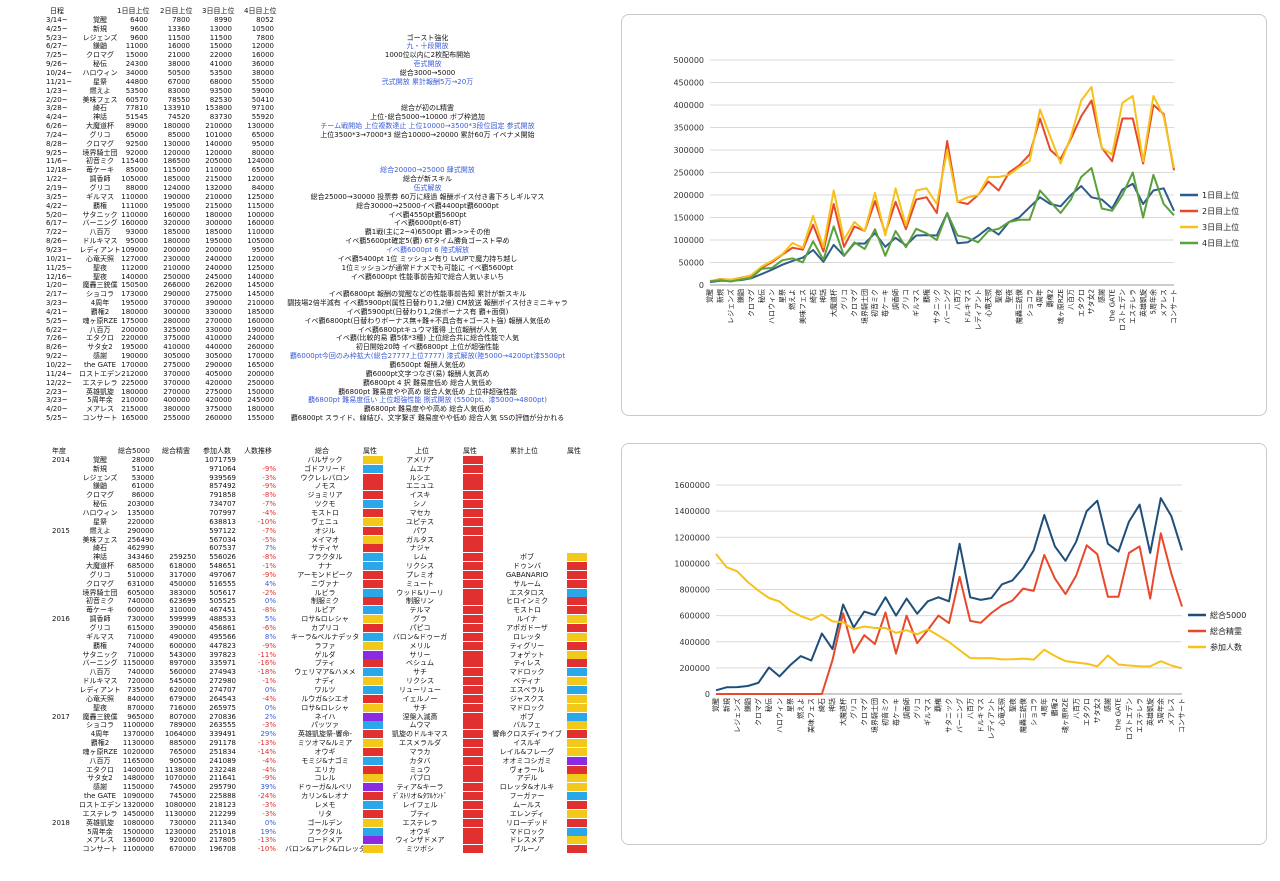 The width and height of the screenshot is (1280, 881). Describe the element at coordinates (100, 258) in the screenshot. I see `event-name-cell: 心竜天照` at that location.